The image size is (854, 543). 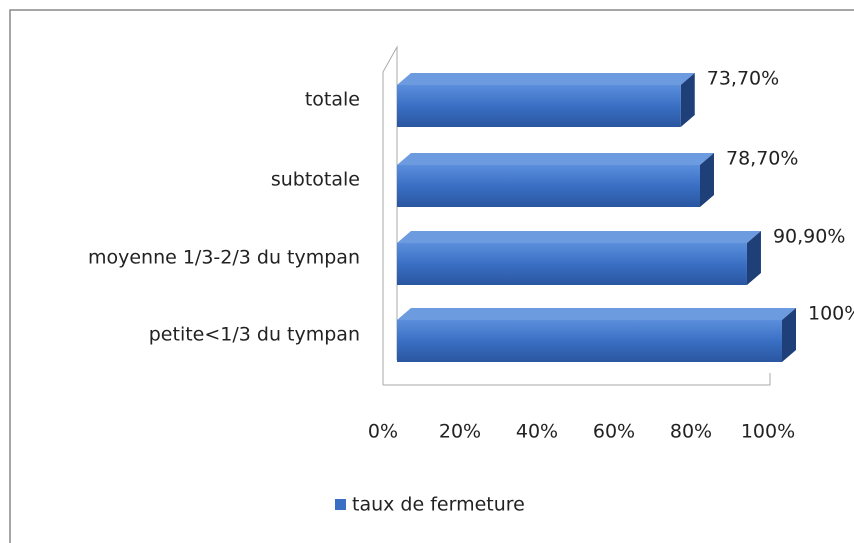 What do you see at coordinates (577, 379) in the screenshot?
I see `floor` at bounding box center [577, 379].